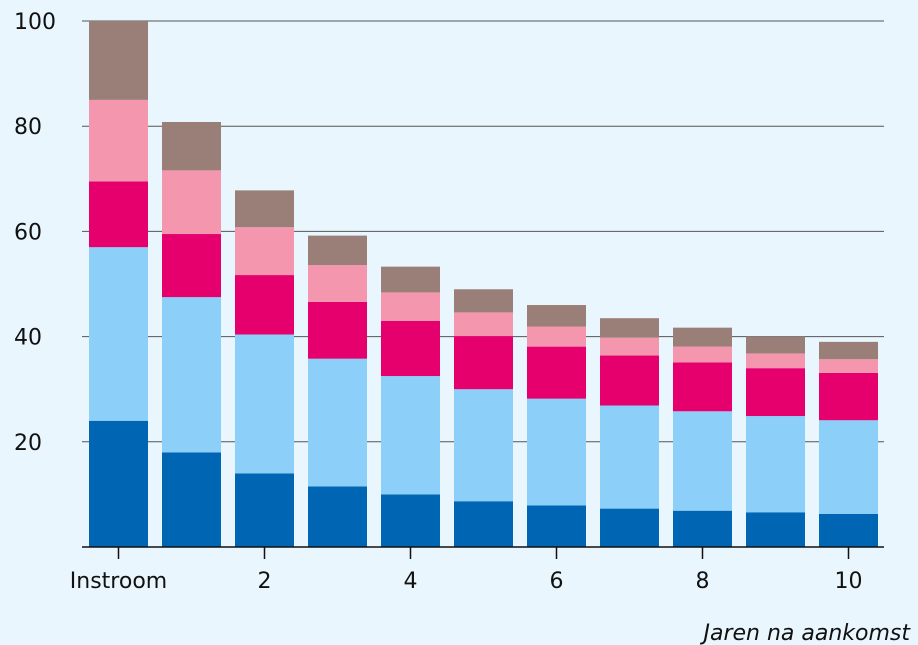 This screenshot has height=645, width=918. What do you see at coordinates (28, 443) in the screenshot?
I see `y-tick-label: 20` at bounding box center [28, 443].